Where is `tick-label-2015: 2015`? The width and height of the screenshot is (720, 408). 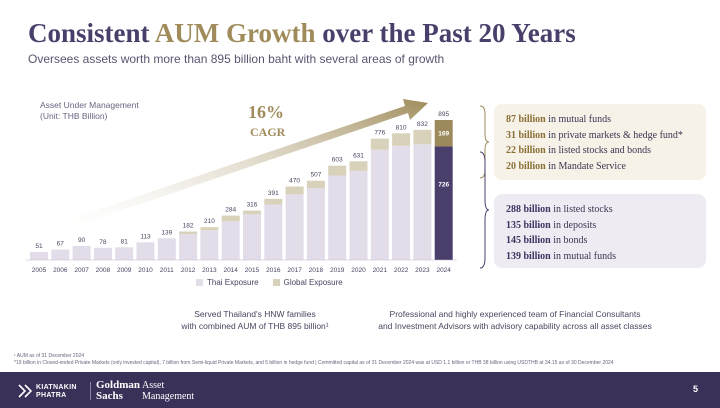 tick-label-2015: 2015 is located at coordinates (252, 270).